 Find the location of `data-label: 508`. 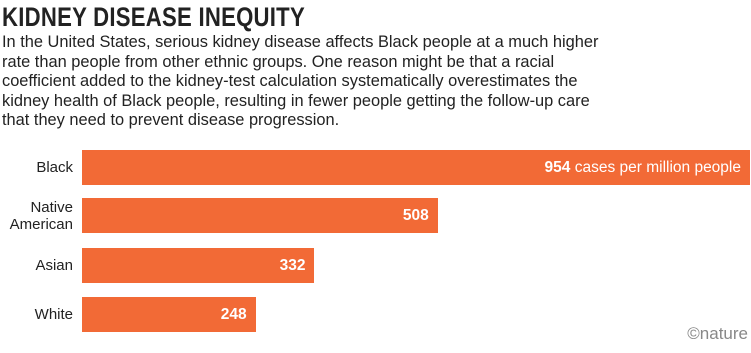

data-label: 508 is located at coordinates (415, 215).